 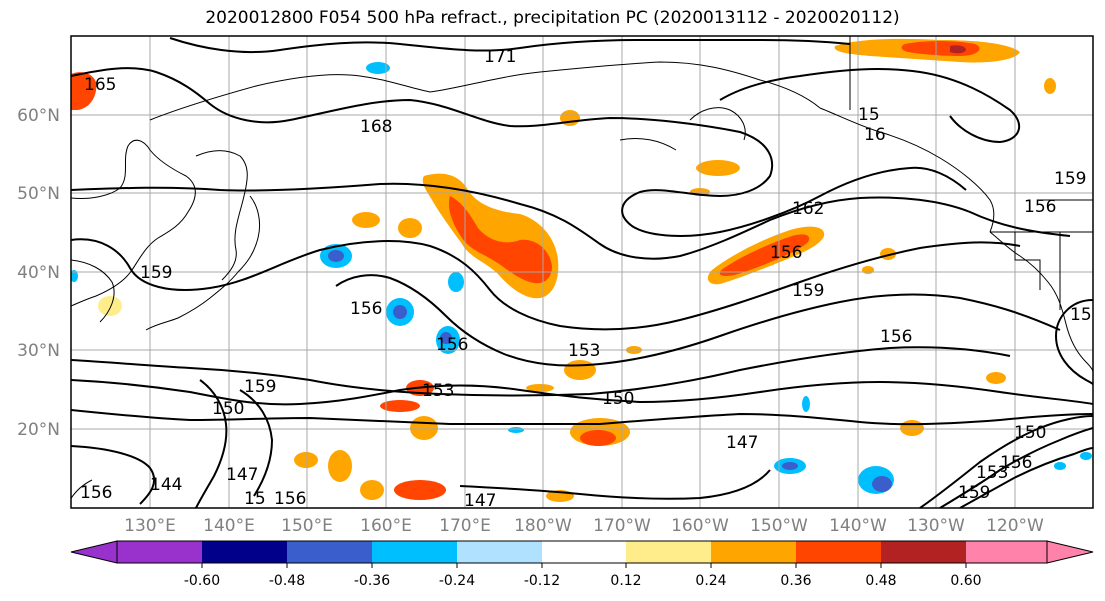 I want to click on contour-label: 162, so click(x=808, y=209).